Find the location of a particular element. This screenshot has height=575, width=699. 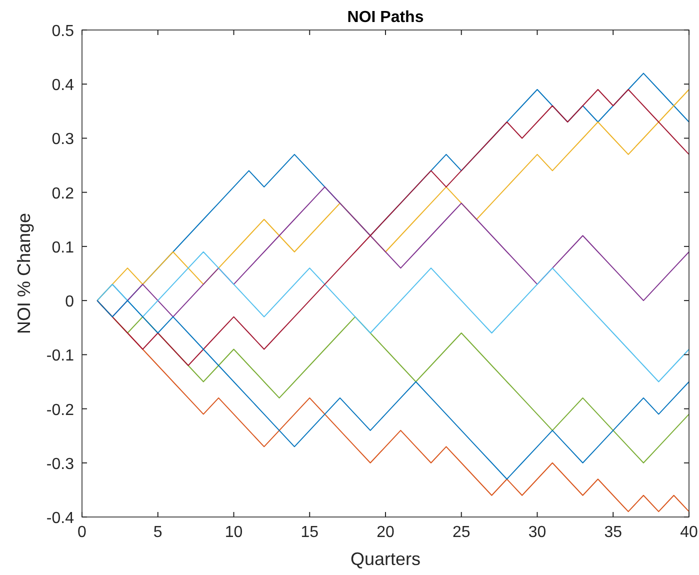

y-tick-label: -0.1 is located at coordinates (60, 356).